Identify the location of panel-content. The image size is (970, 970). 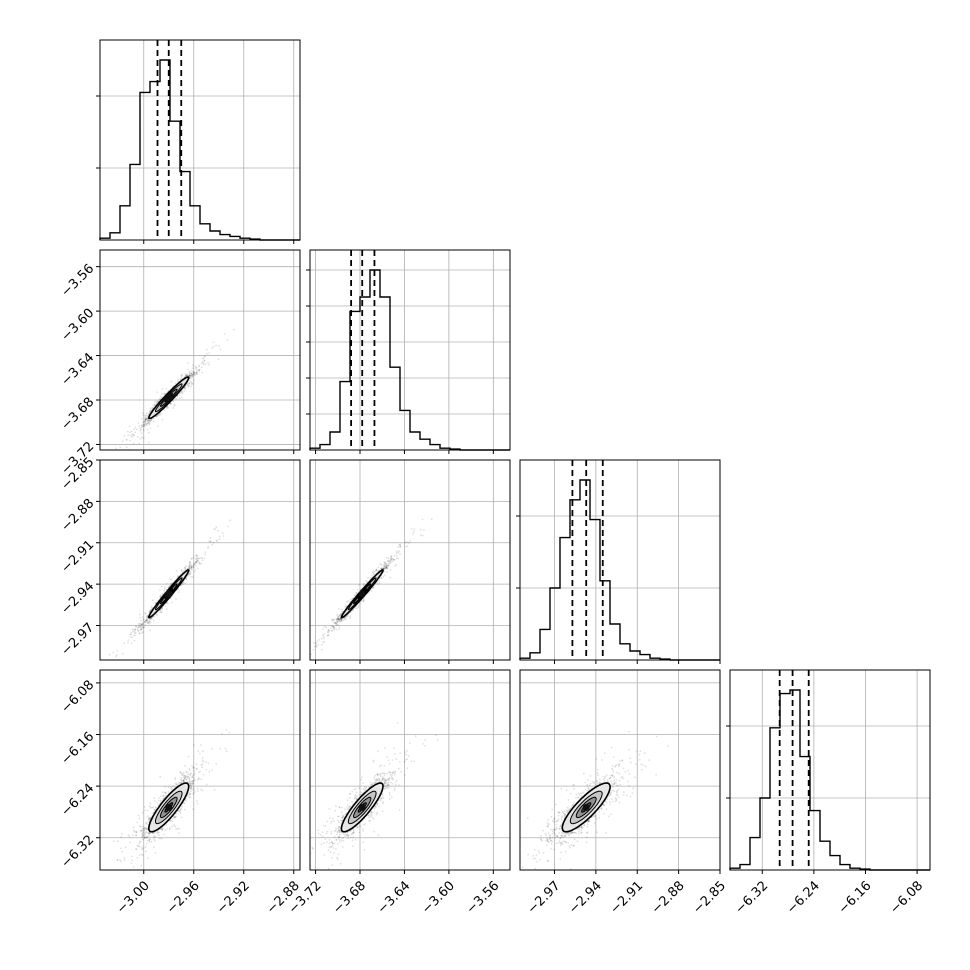
(175, 389).